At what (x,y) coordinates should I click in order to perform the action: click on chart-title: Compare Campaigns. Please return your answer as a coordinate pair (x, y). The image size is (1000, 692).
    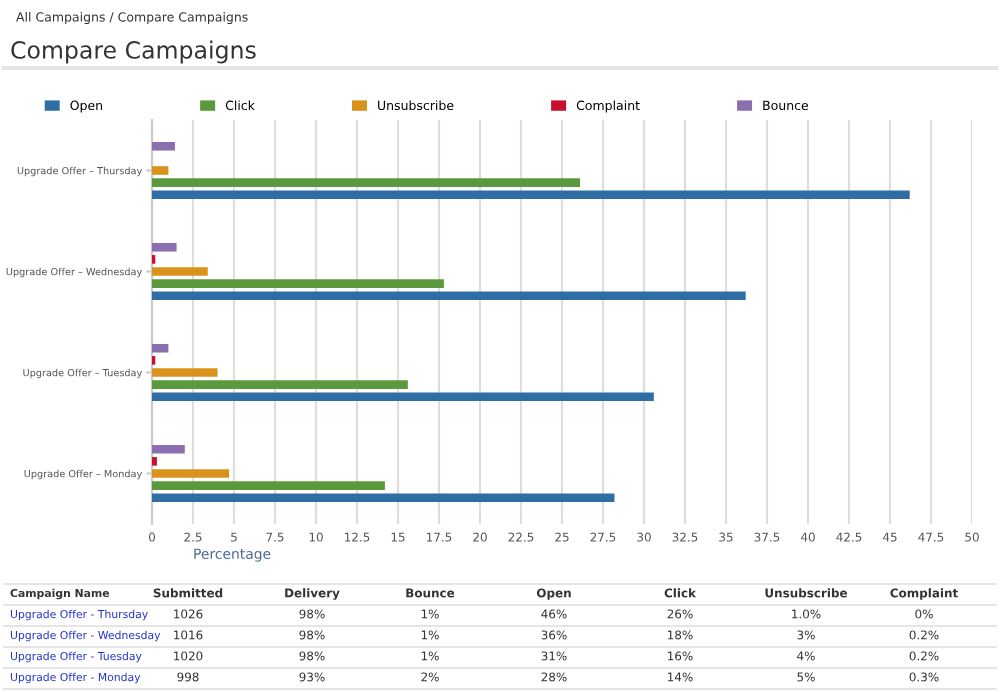
    Looking at the image, I should click on (133, 52).